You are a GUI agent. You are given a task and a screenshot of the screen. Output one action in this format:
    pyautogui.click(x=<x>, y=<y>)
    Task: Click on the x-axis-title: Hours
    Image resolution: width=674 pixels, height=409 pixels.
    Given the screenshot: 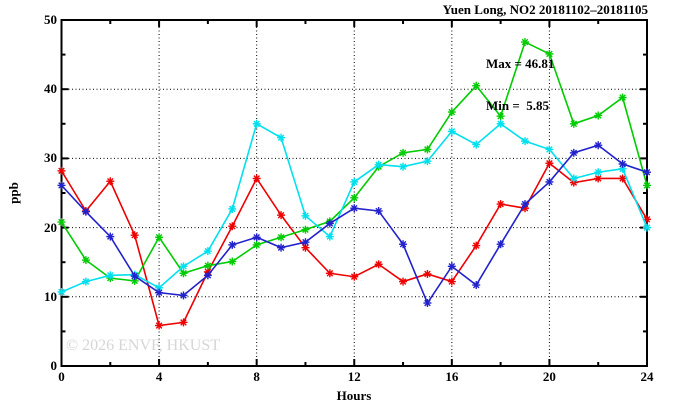 What is the action you would take?
    pyautogui.click(x=354, y=395)
    